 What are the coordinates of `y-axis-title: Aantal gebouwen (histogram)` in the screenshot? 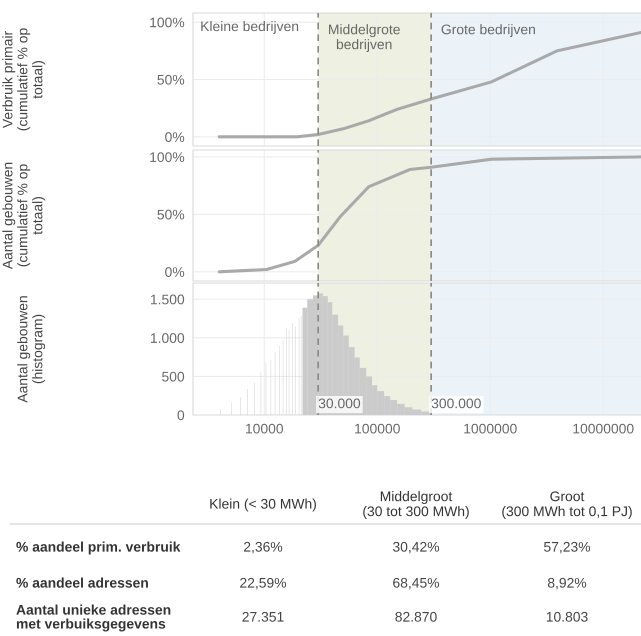 It's located at (31, 349).